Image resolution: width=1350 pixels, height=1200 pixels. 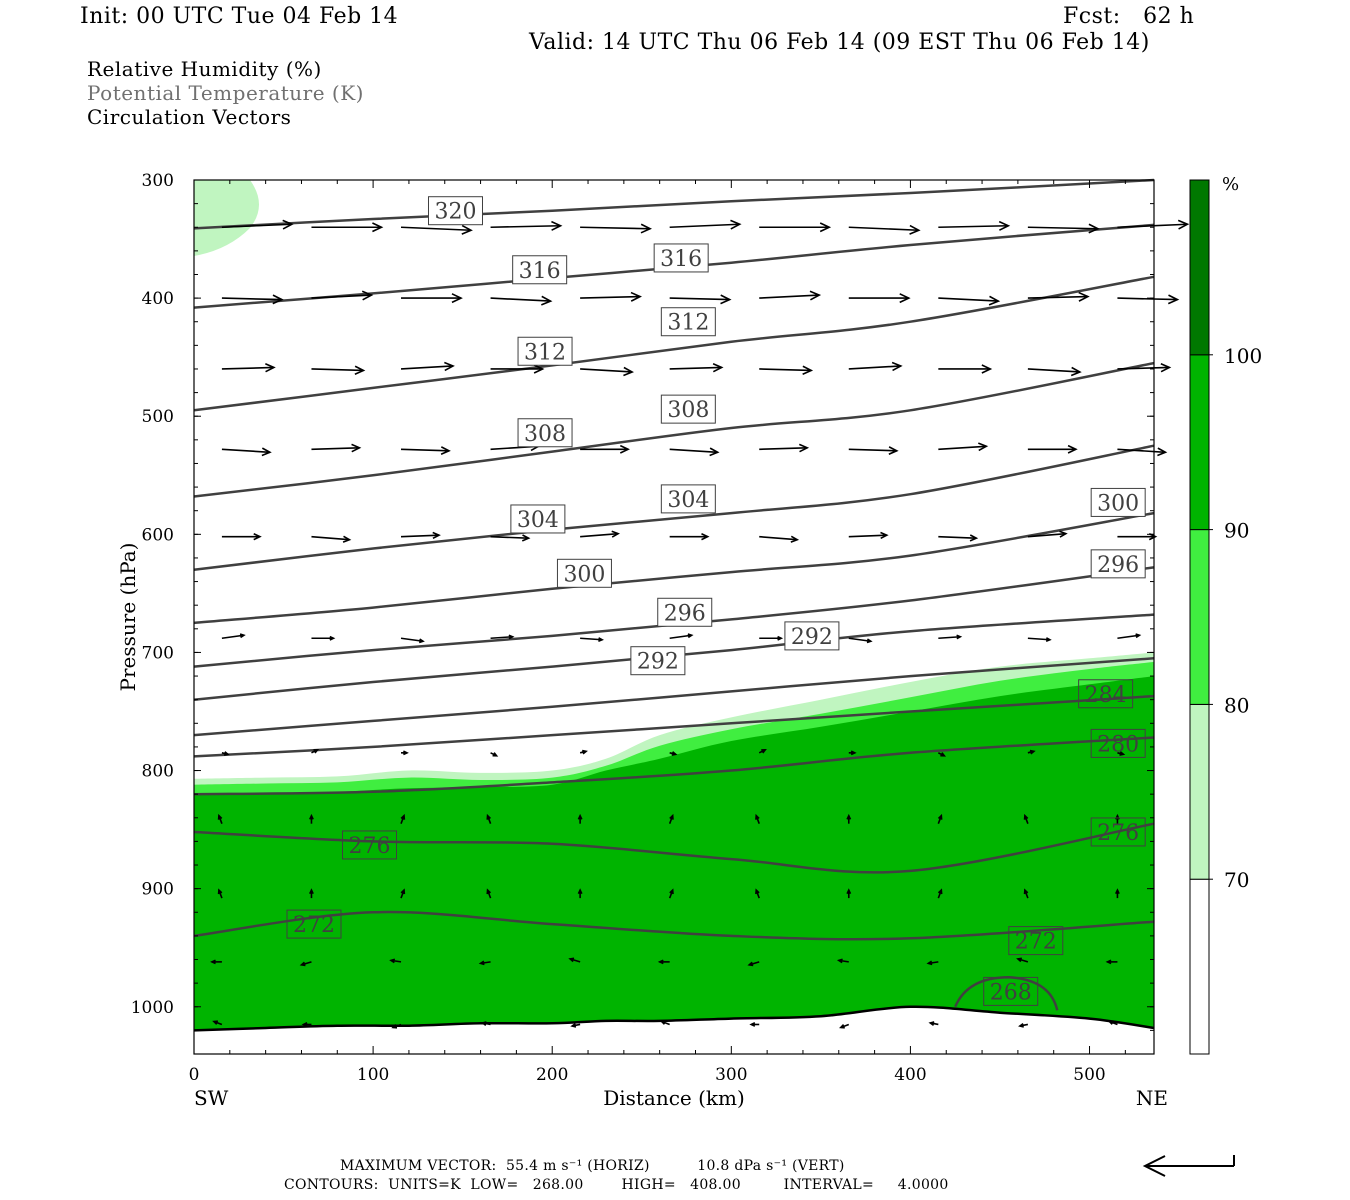 What do you see at coordinates (538, 519) in the screenshot?
I see `contour-label-304: 304` at bounding box center [538, 519].